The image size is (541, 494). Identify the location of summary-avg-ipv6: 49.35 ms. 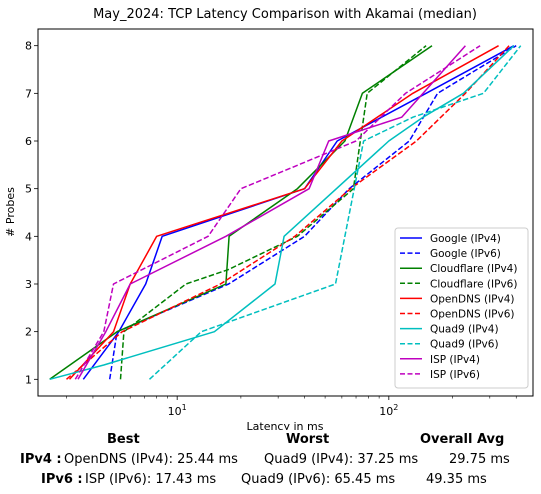
(456, 479).